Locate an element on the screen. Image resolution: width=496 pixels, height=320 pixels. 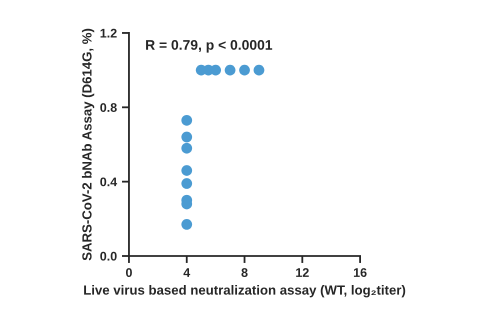
x-axis-title: Live virus based neutralization assay (WT, log₂titer) is located at coordinates (245, 291).